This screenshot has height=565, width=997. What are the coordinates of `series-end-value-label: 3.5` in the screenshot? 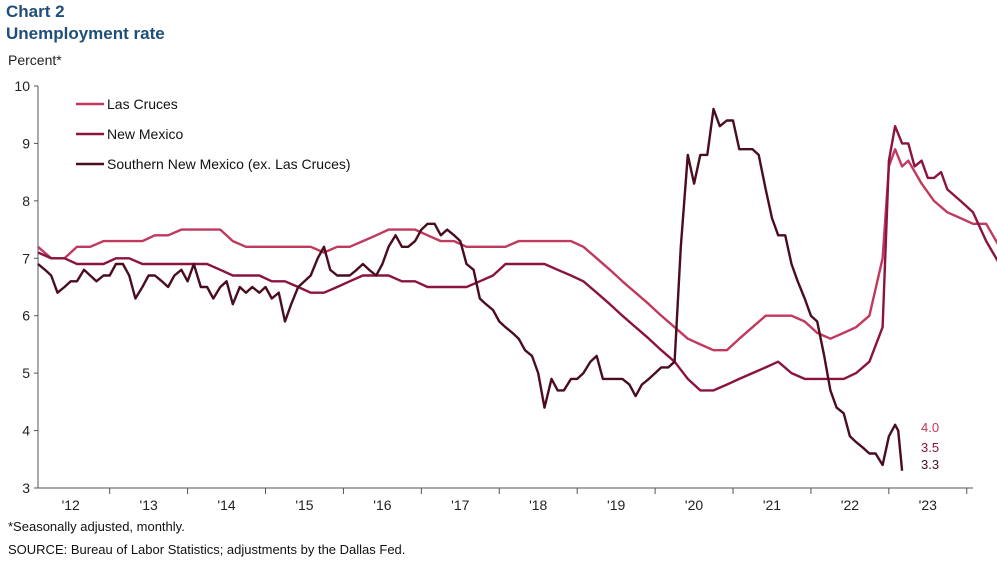 It's located at (930, 447).